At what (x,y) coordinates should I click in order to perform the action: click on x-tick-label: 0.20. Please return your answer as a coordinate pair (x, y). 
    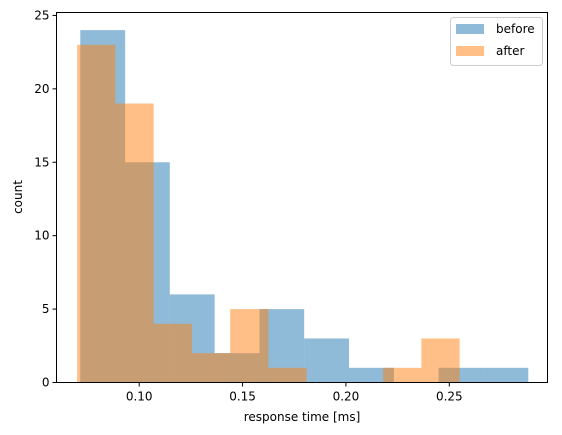
    Looking at the image, I should click on (346, 397).